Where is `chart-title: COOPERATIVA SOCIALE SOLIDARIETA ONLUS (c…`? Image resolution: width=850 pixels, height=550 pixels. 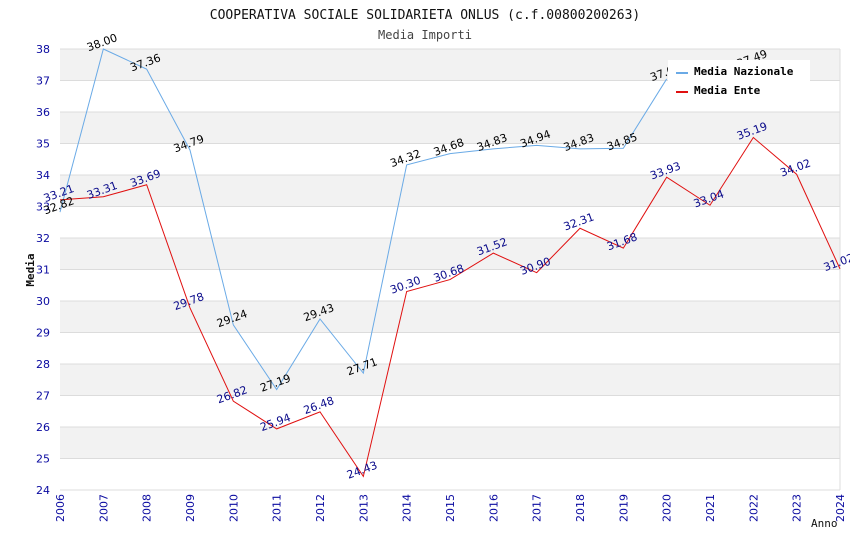
chart-title: COOPERATIVA SOCIALE SOLIDARIETA ONLUS (c… is located at coordinates (425, 15).